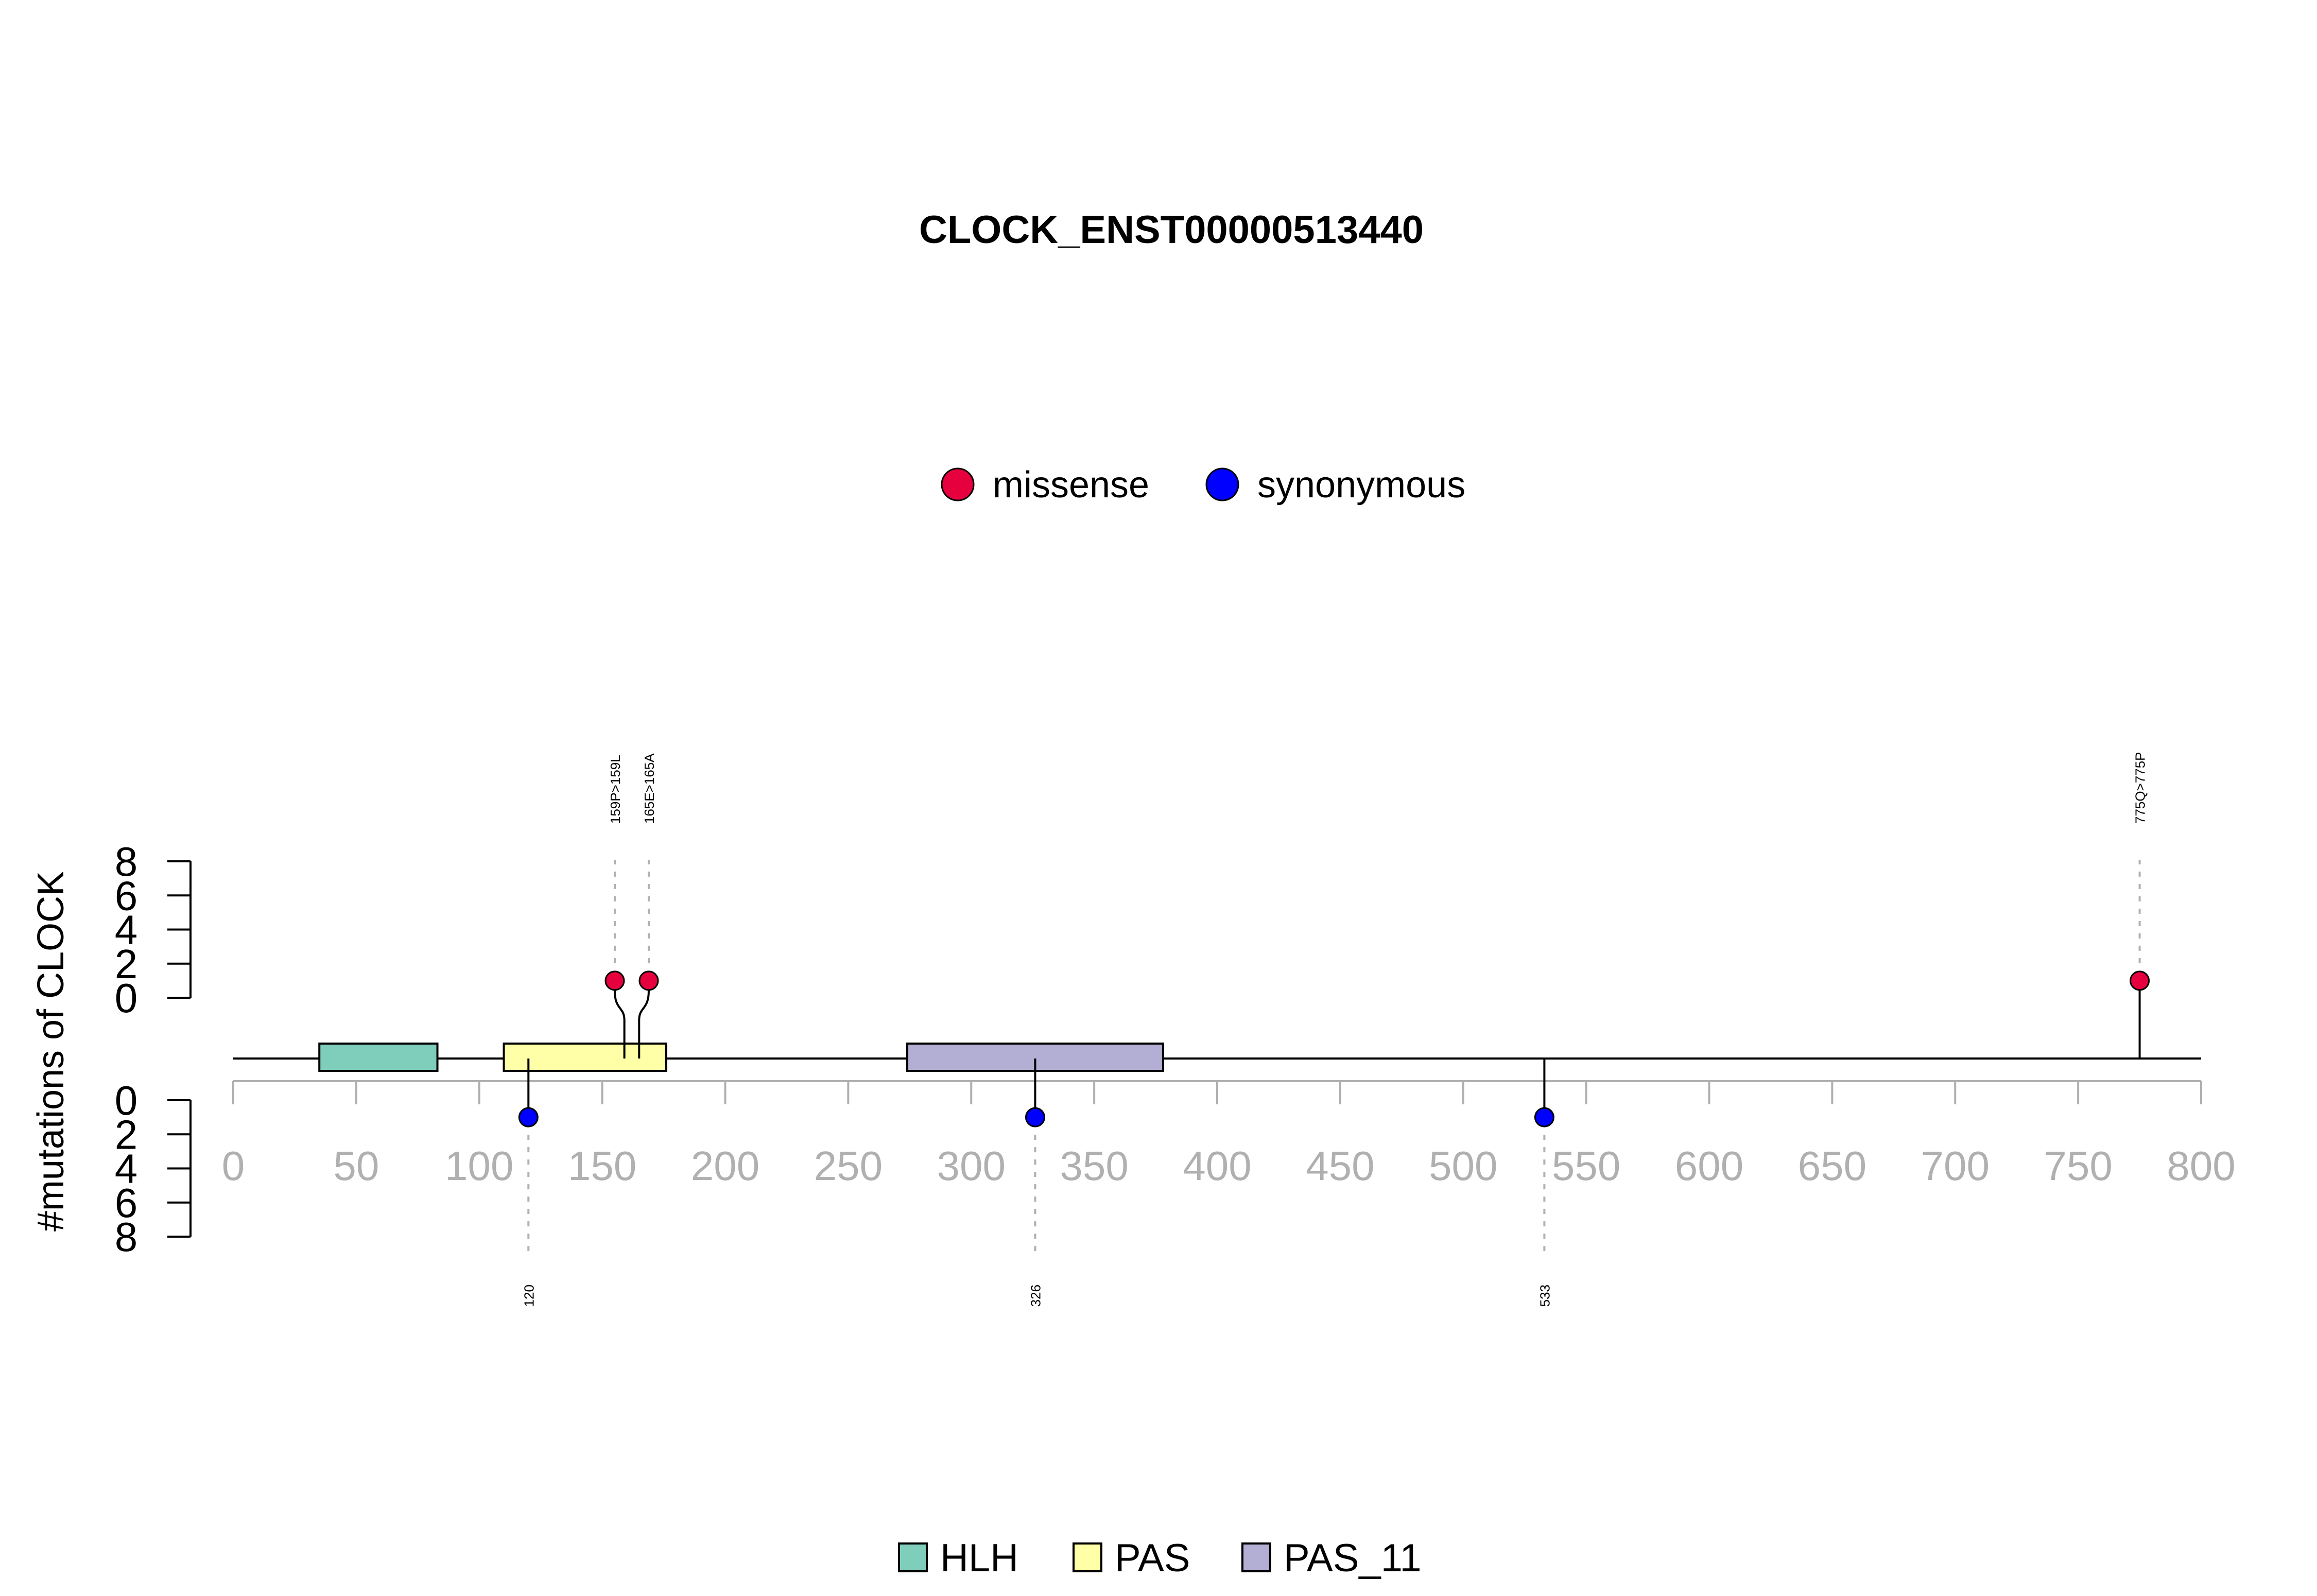 The image size is (2317, 1596). Describe the element at coordinates (2140, 905) in the screenshot. I see `lollipop-top-775: 775Q>775P` at that location.